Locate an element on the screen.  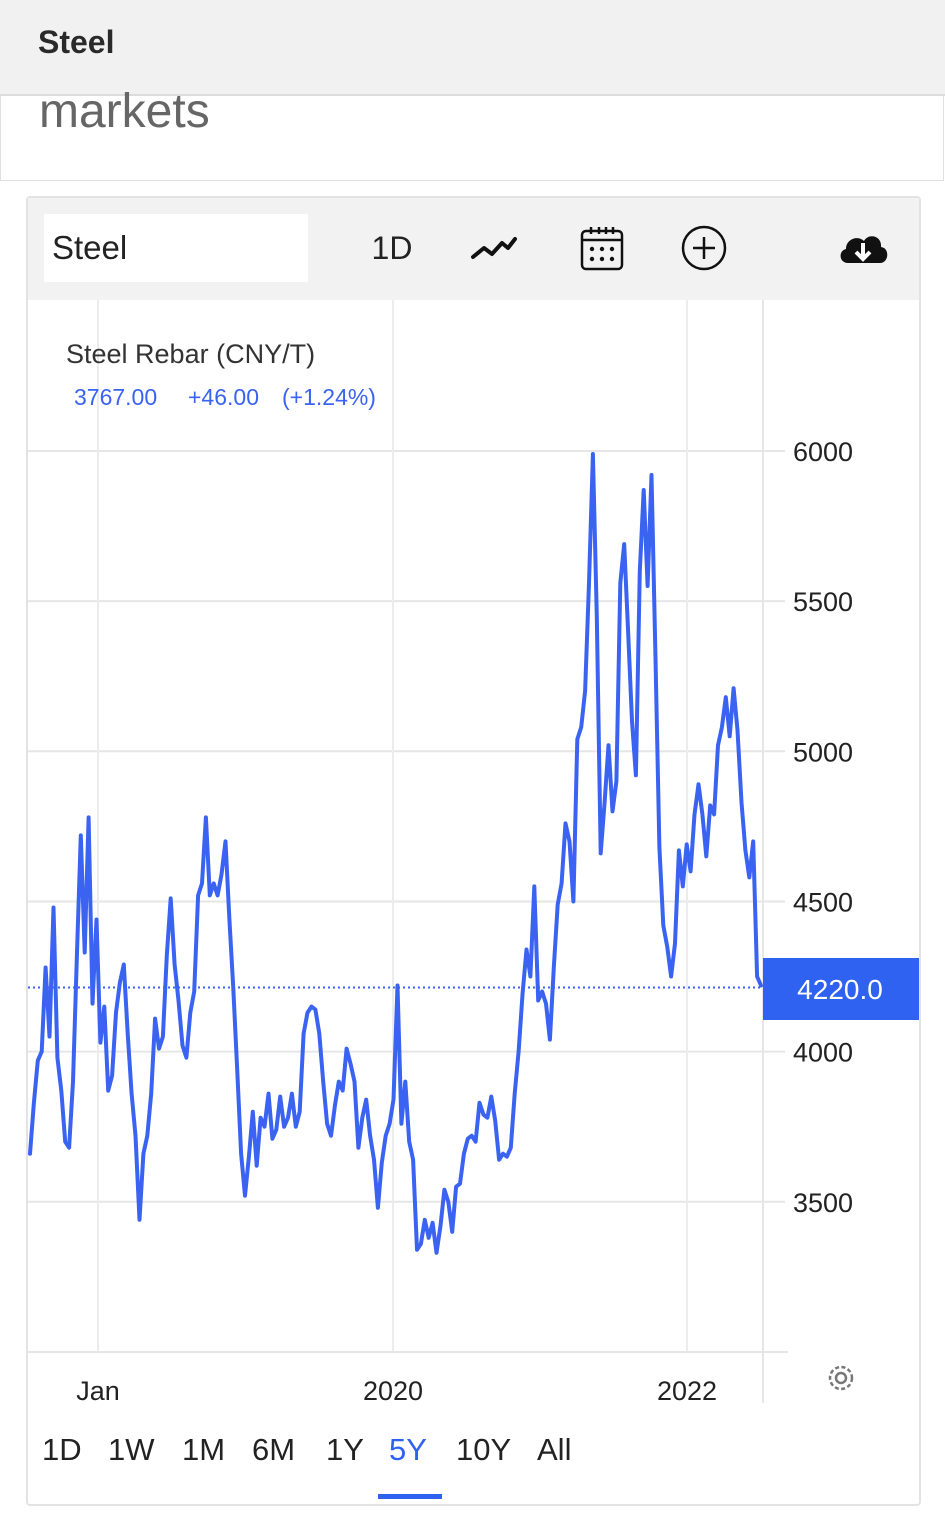
range-1m: 1M is located at coordinates (204, 1449).